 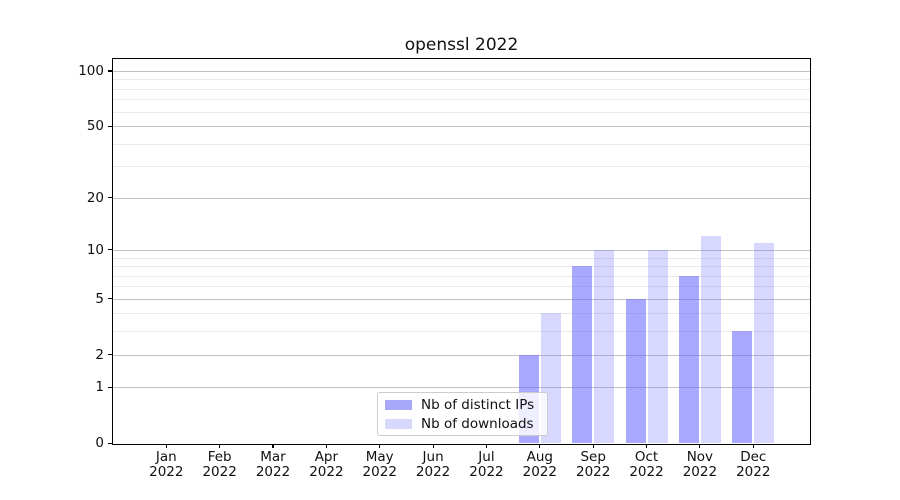 What do you see at coordinates (220, 445) in the screenshot?
I see `x-tick-mark-feb` at bounding box center [220, 445].